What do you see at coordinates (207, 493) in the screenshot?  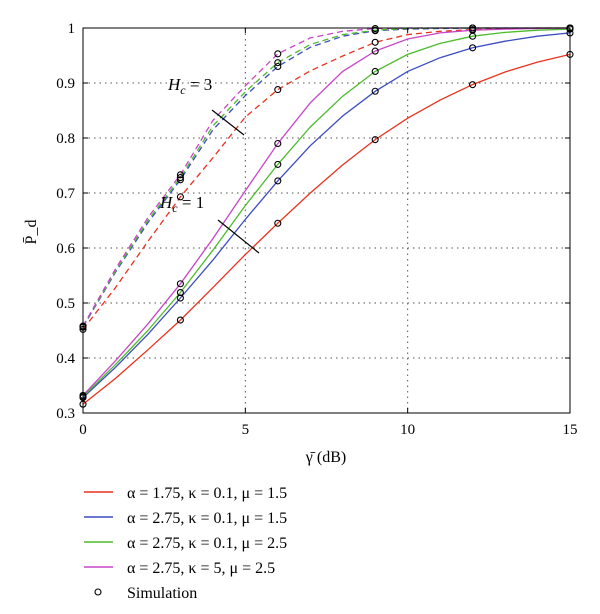 I see `legend-label: α = 1.75, κ = 0.1, μ = 1.5` at bounding box center [207, 493].